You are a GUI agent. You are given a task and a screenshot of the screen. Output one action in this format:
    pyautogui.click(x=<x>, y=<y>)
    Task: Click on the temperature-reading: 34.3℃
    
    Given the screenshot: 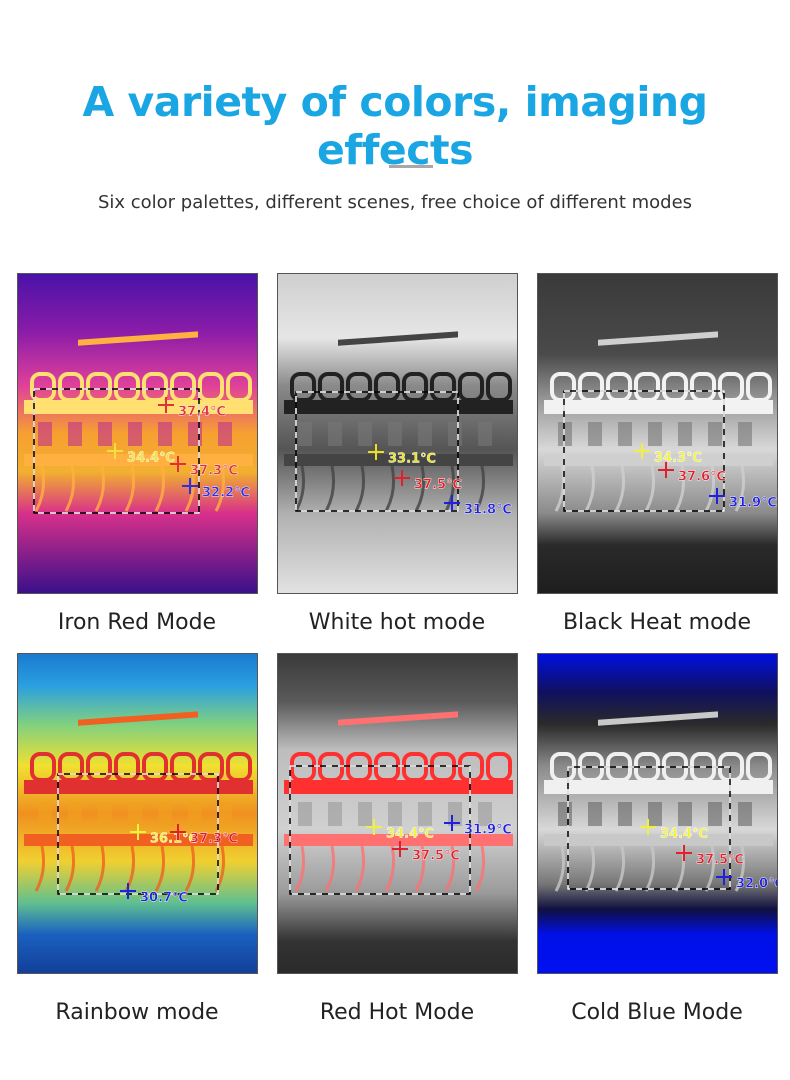 What is the action you would take?
    pyautogui.click(x=678, y=458)
    